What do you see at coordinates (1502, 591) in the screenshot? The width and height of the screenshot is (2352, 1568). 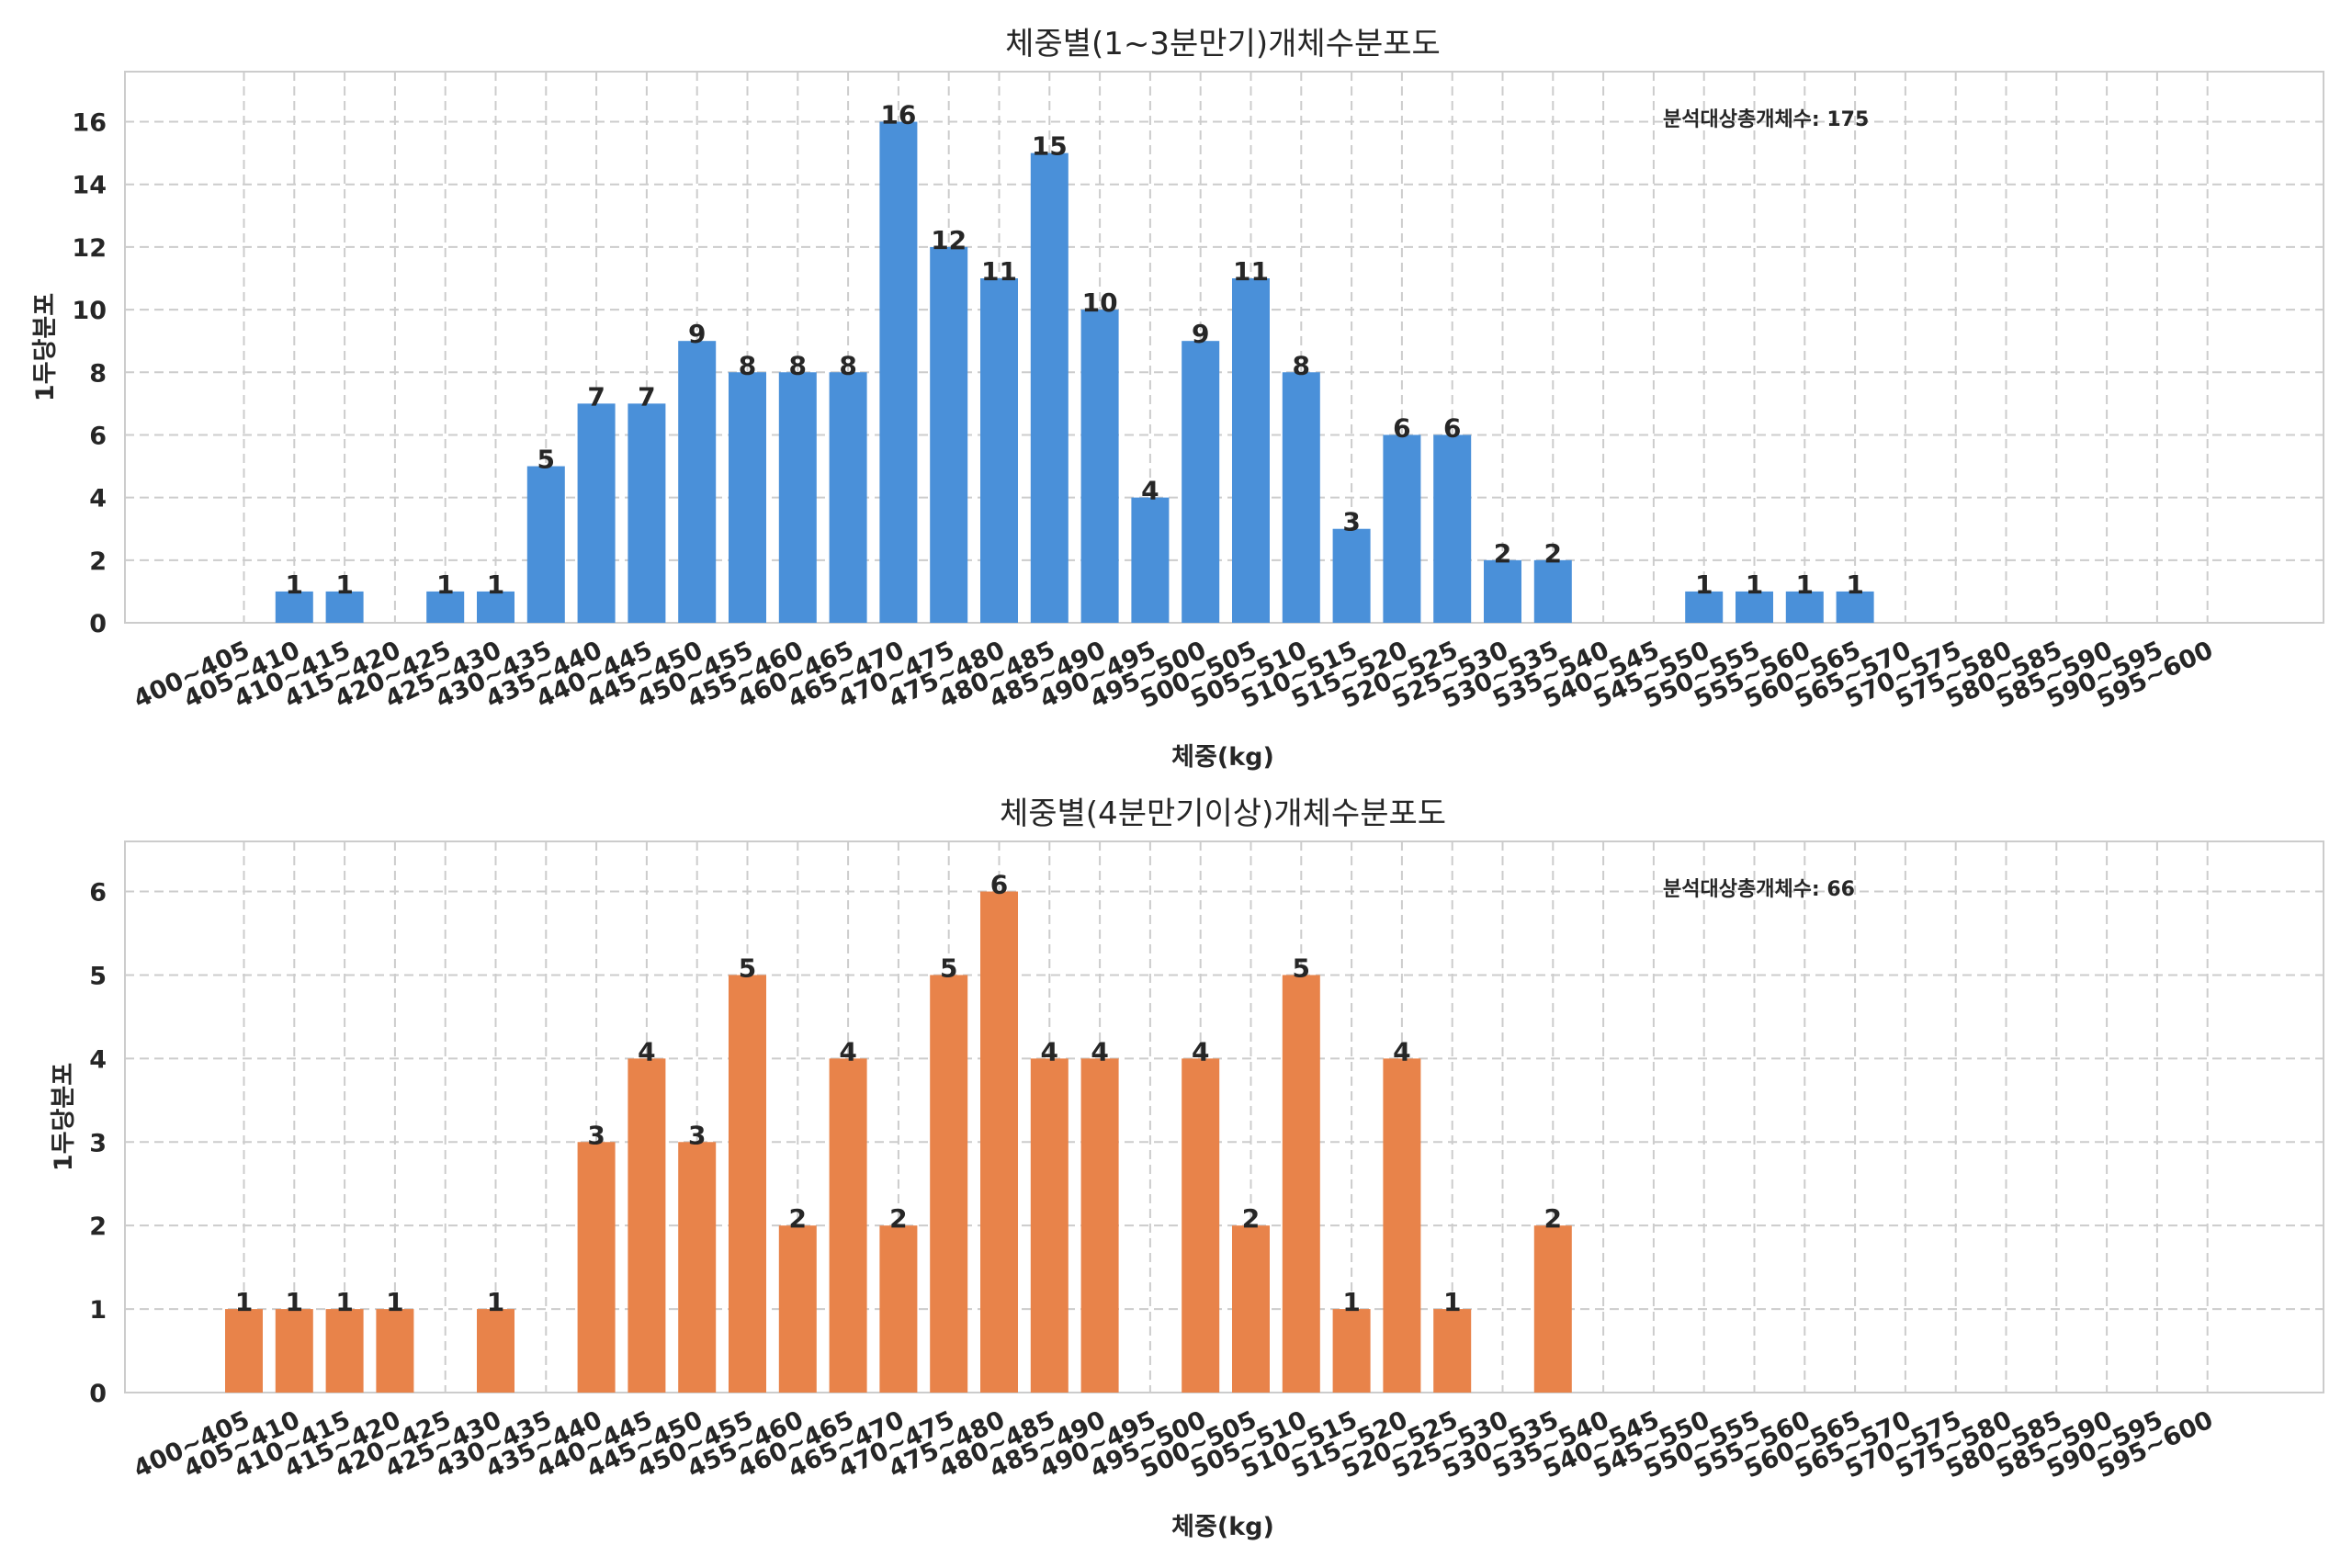 I see `chart-1-bar-525~530` at bounding box center [1502, 591].